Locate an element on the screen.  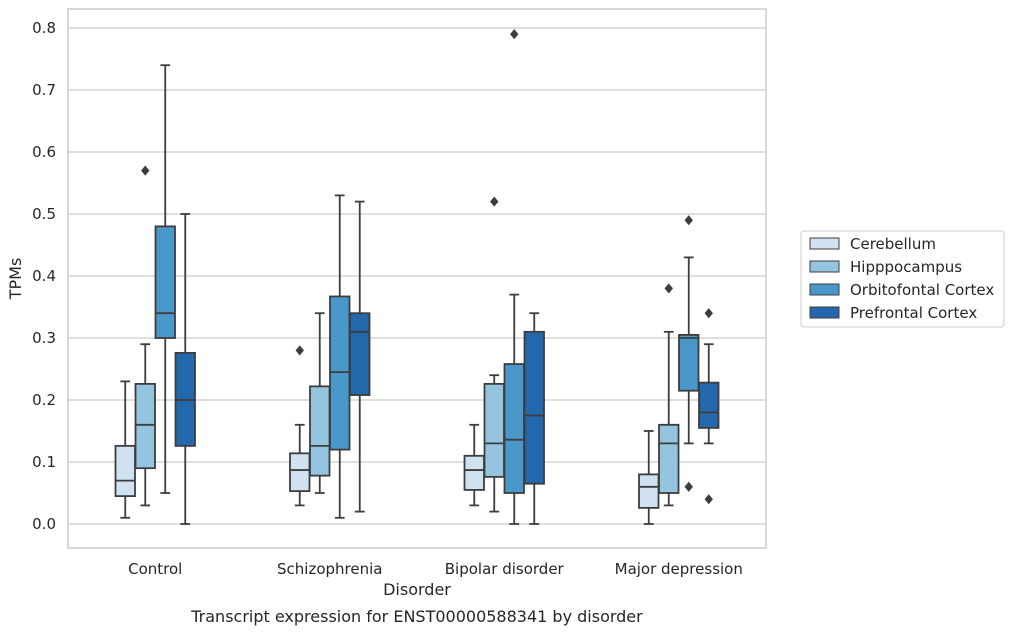
x-tick-label: Control is located at coordinates (155, 569).